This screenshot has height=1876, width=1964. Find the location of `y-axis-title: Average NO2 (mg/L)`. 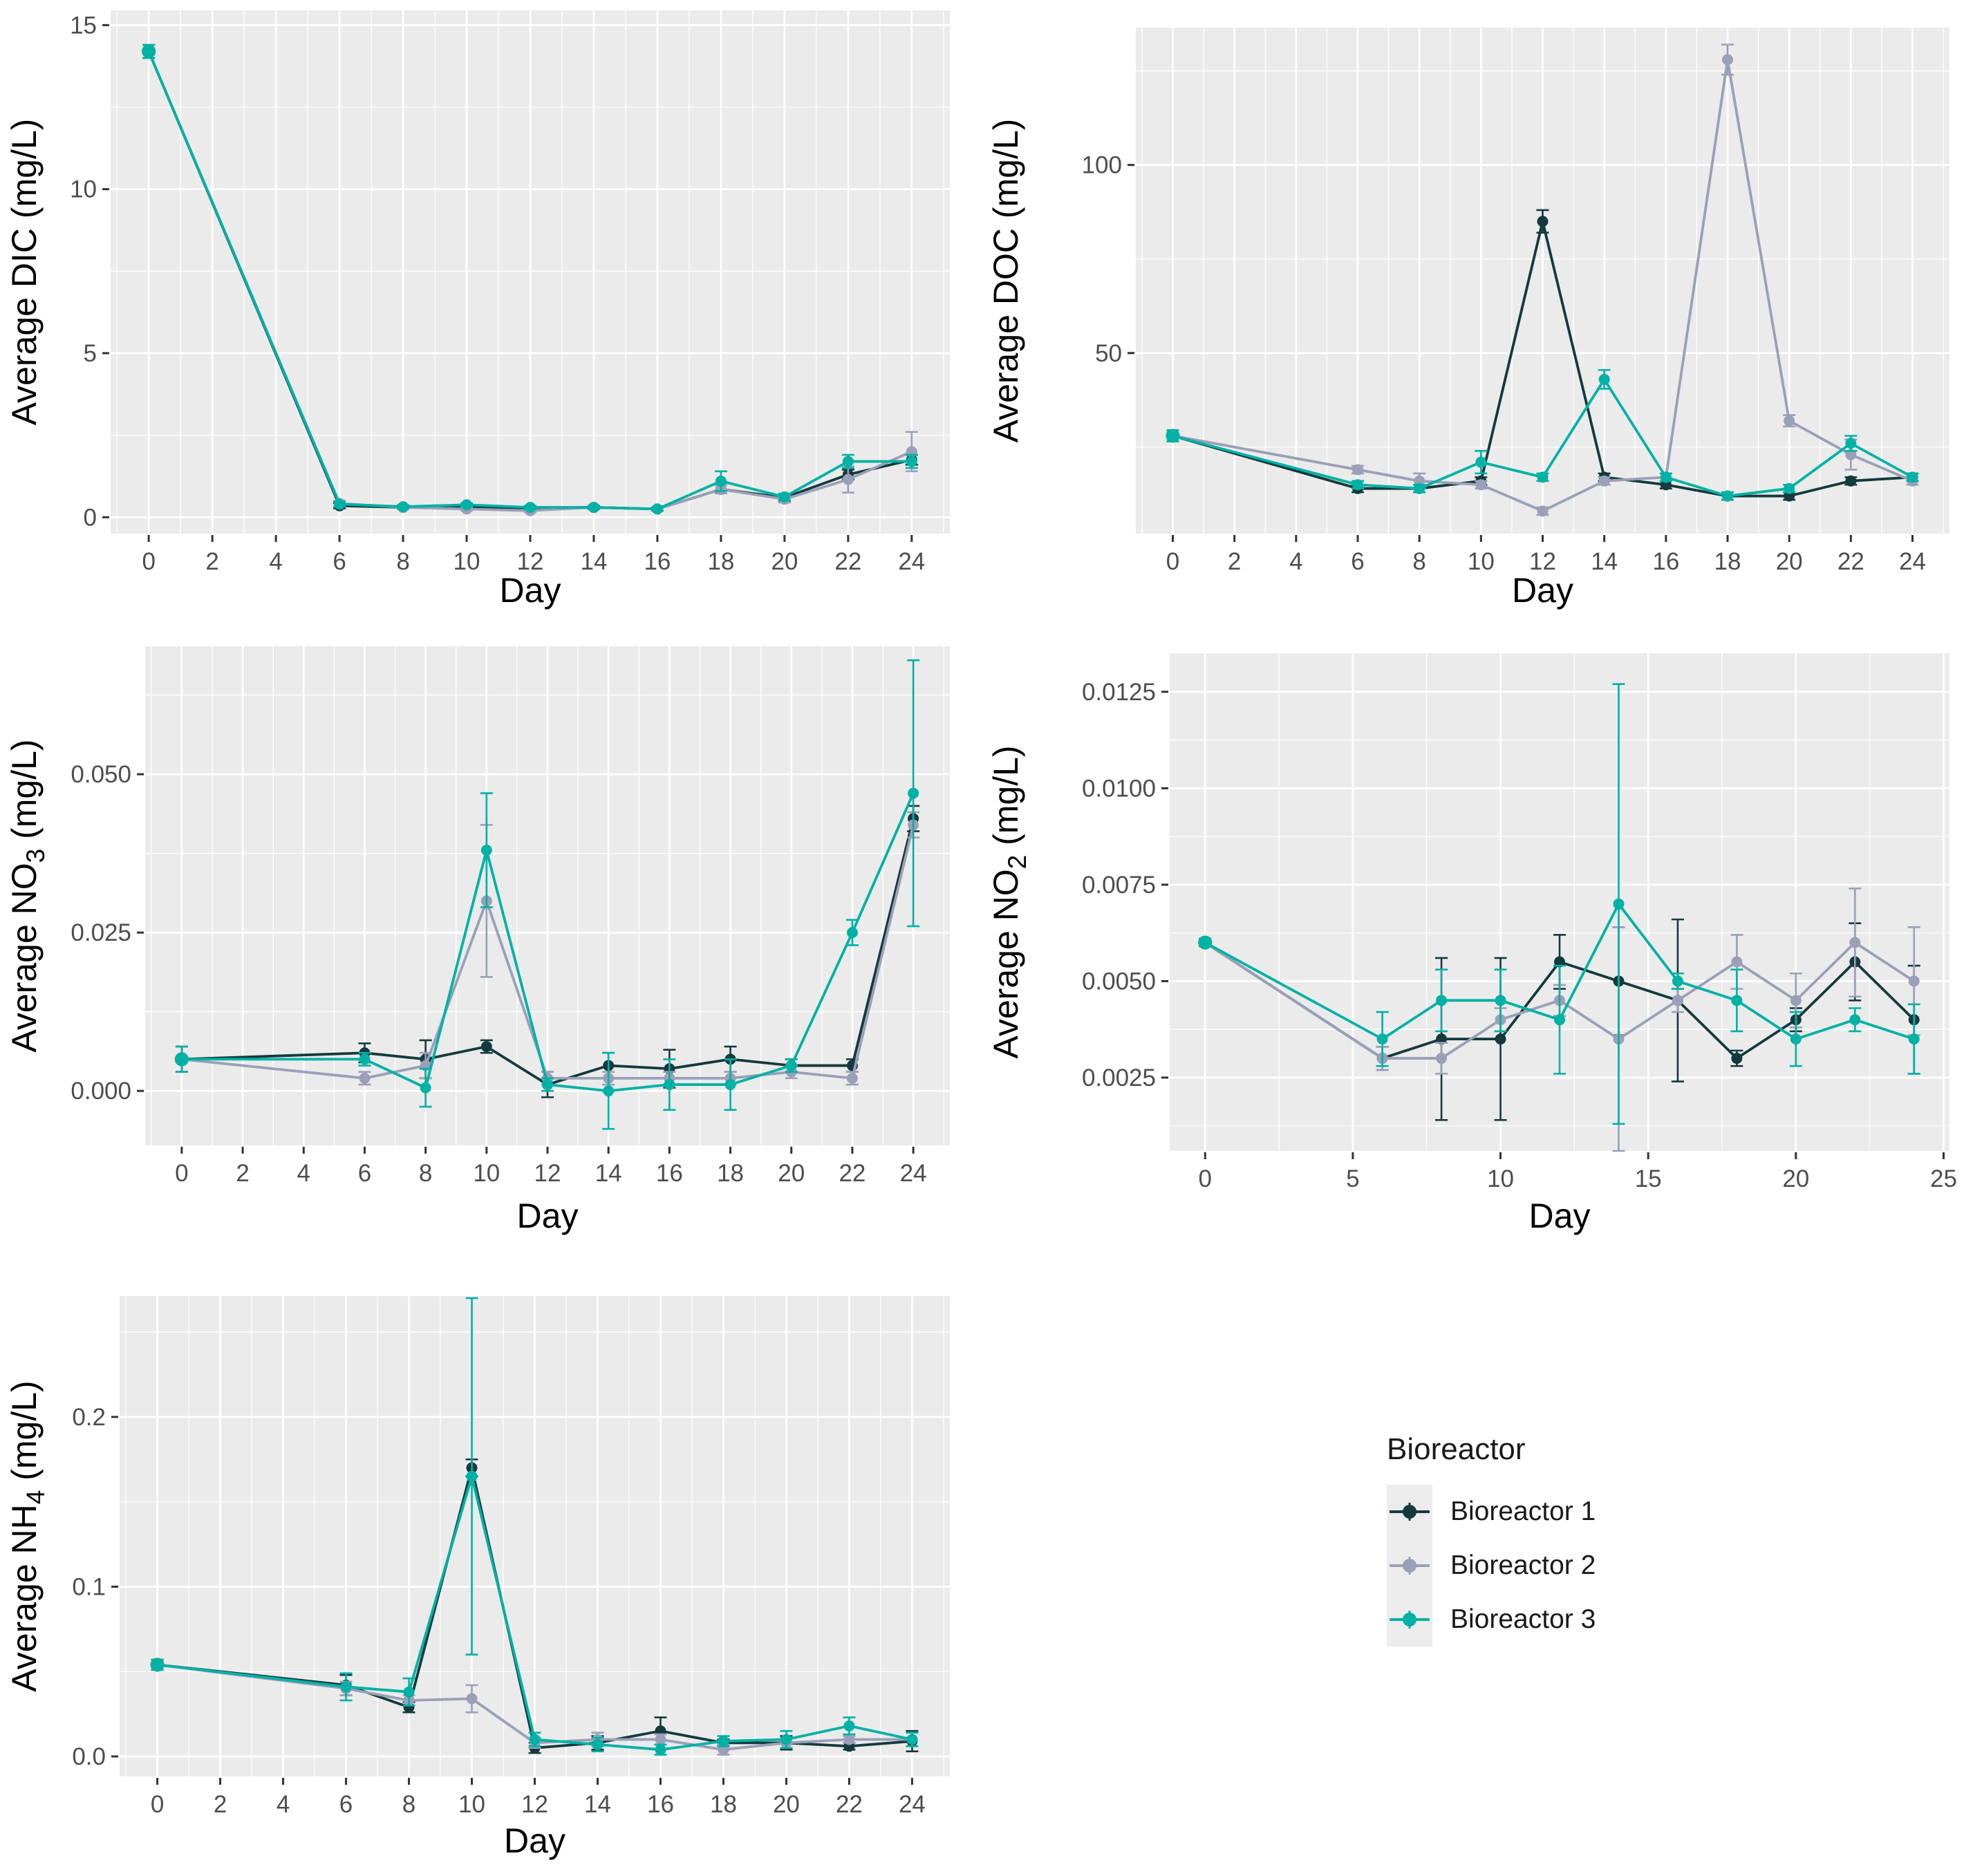

y-axis-title: Average NO2 (mg/L) is located at coordinates (1009, 902).